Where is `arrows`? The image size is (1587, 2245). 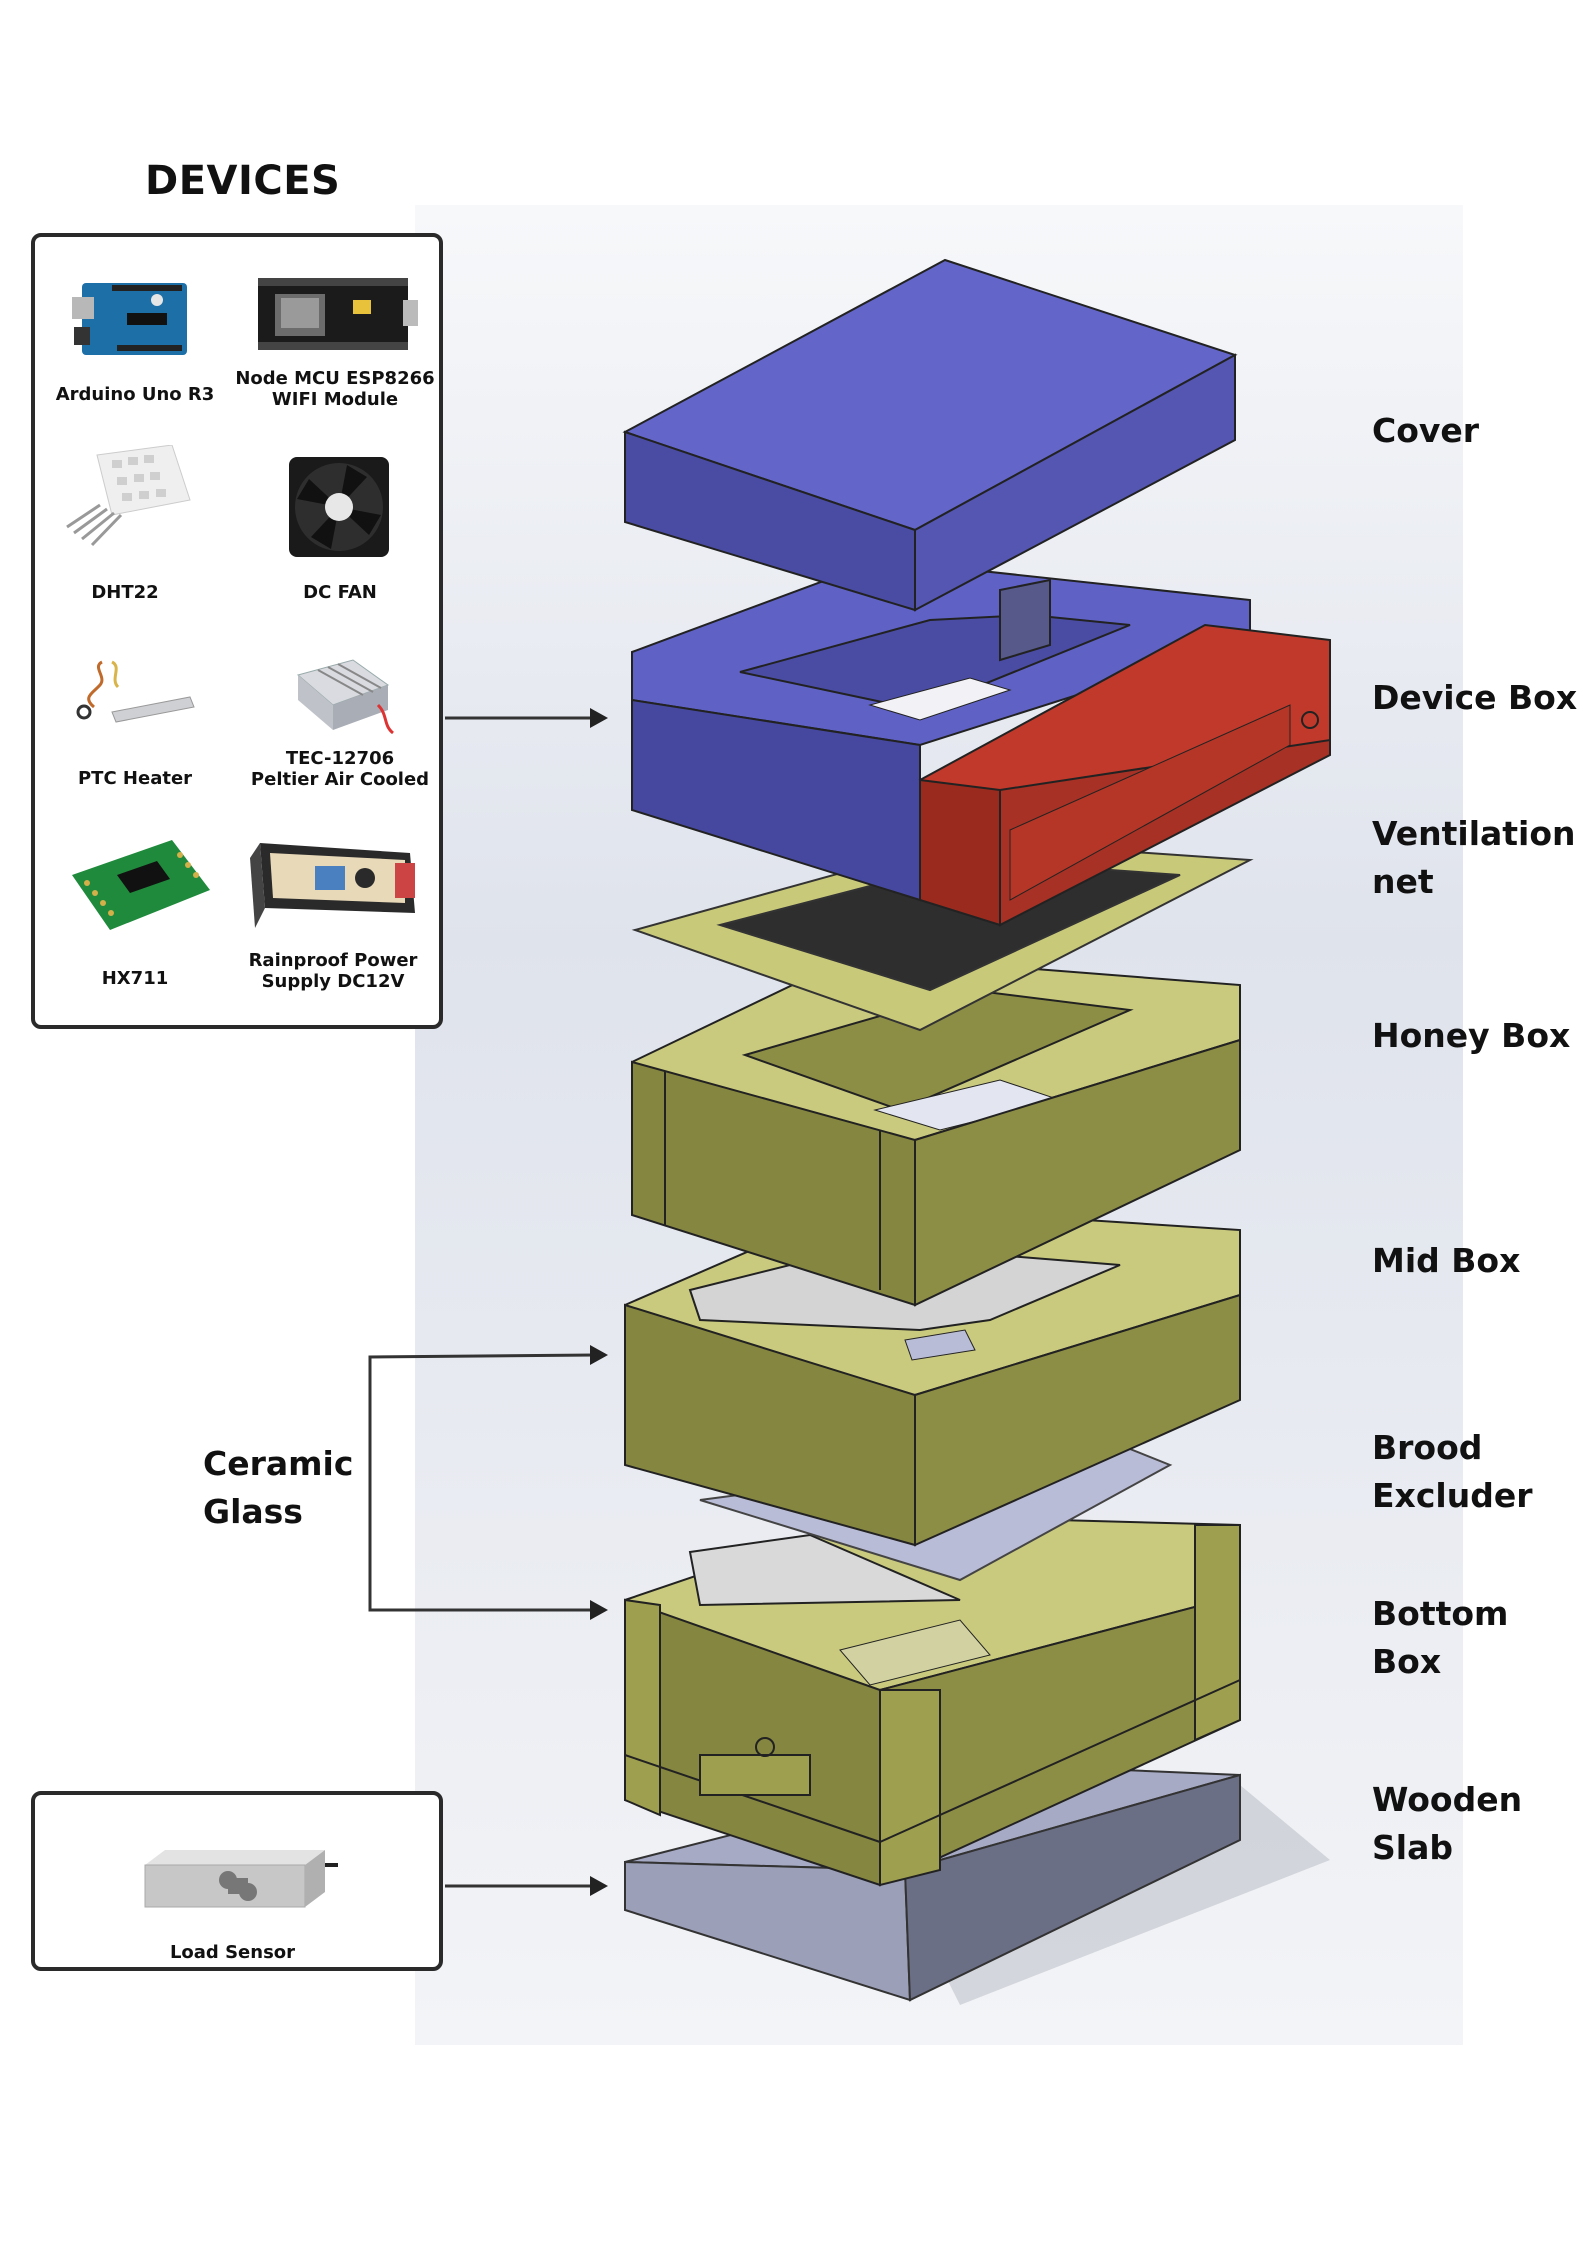 arrows is located at coordinates (482, 1302).